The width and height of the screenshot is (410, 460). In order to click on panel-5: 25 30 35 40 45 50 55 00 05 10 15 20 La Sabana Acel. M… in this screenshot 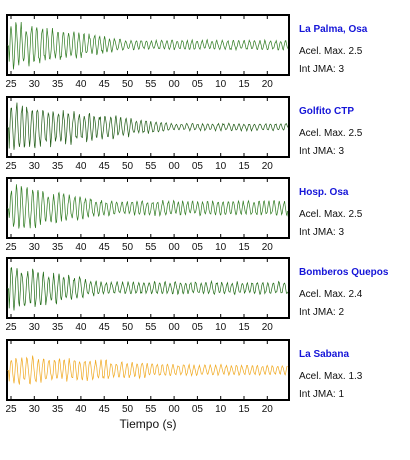, I will do `click(184, 377)`.